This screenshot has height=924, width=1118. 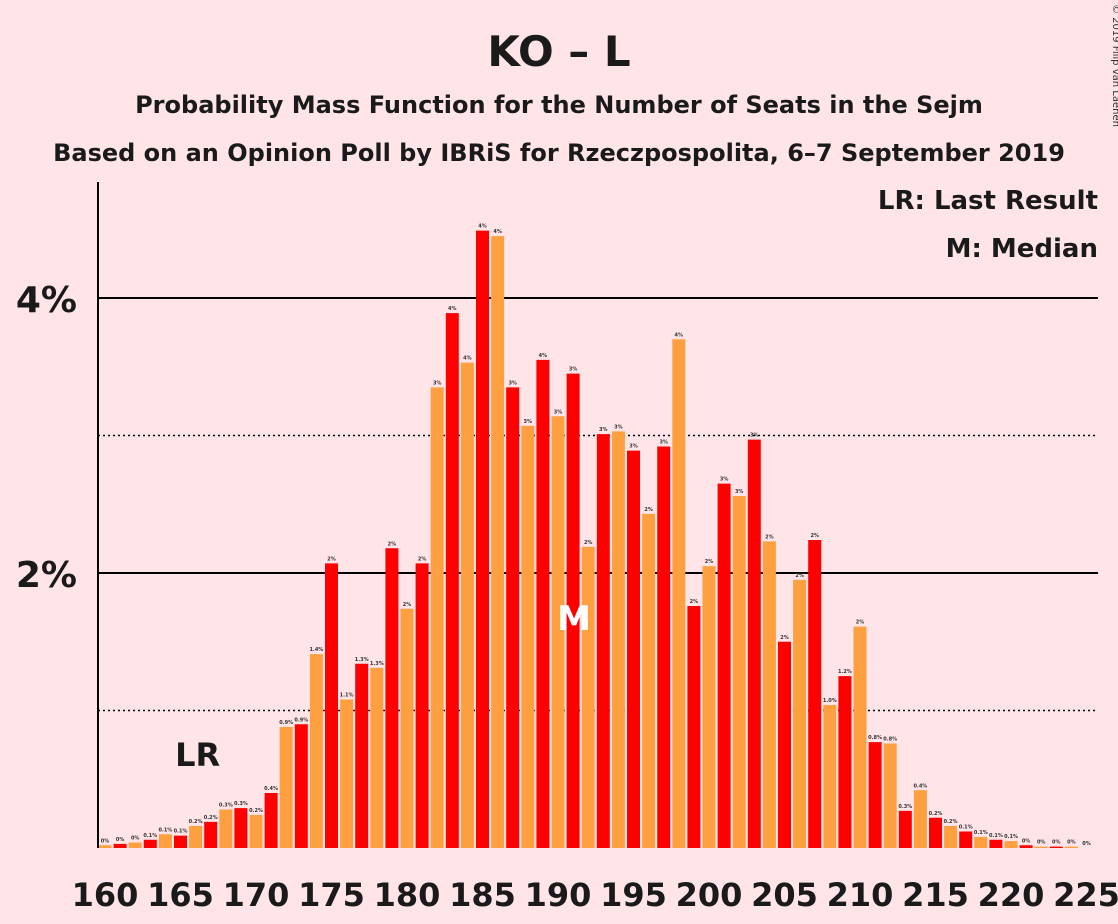 I want to click on data-label-224: 0%, so click(x=1071, y=843).